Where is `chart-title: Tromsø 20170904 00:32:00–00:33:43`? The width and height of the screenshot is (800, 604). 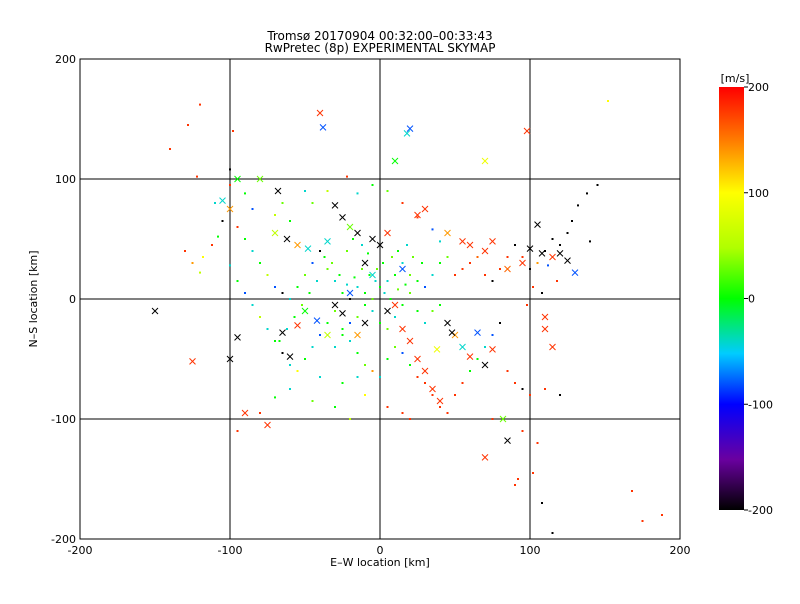 chart-title: Tromsø 20170904 00:32:00–00:33:43 is located at coordinates (379, 36).